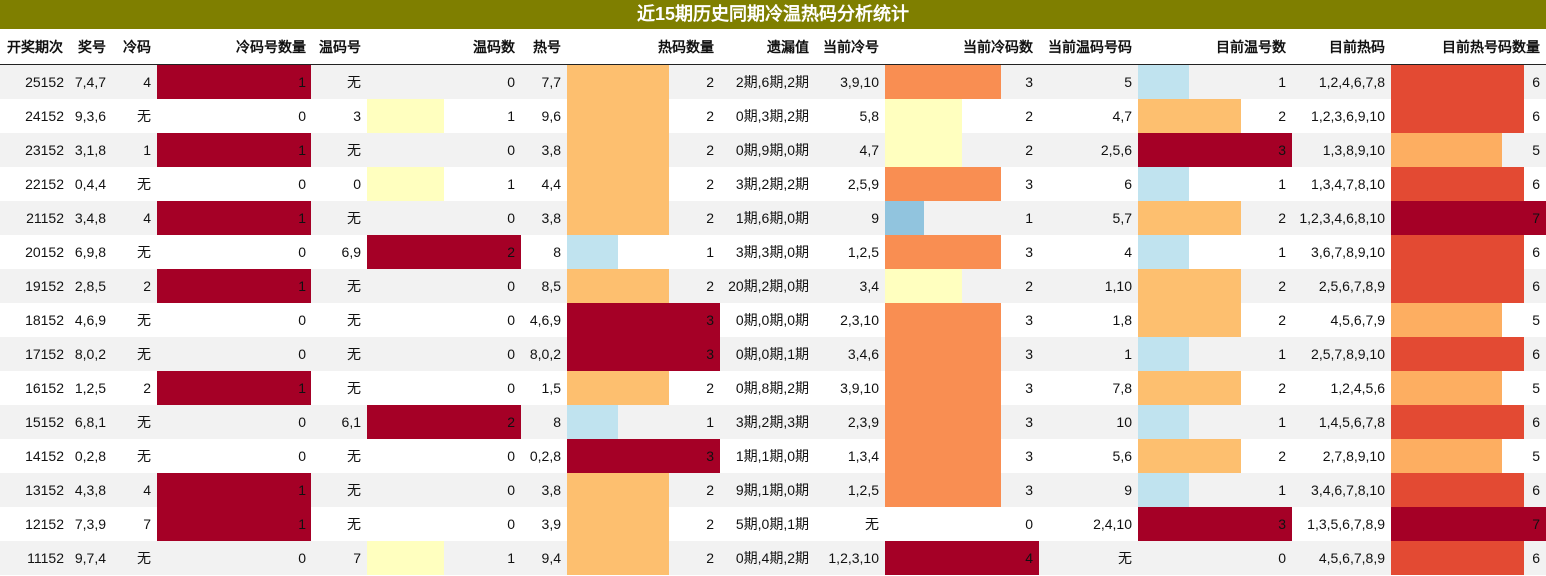  I want to click on cell-cold-count: 0, so click(302, 184).